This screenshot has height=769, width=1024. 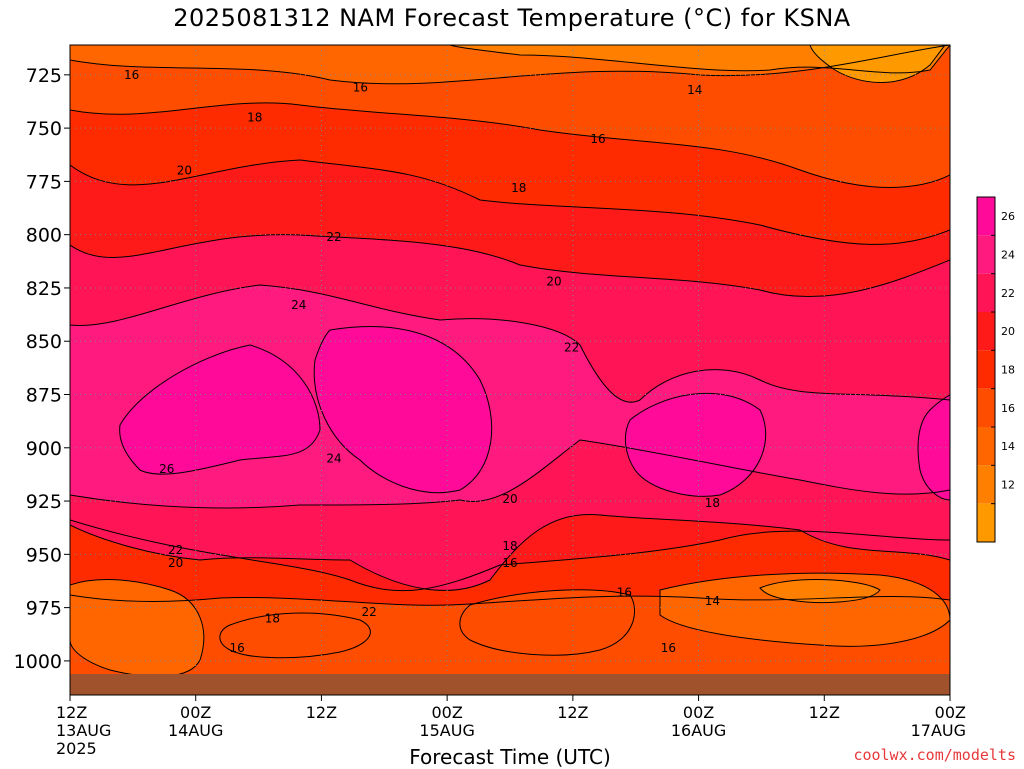 What do you see at coordinates (1008, 255) in the screenshot?
I see `colorbar-label: 24` at bounding box center [1008, 255].